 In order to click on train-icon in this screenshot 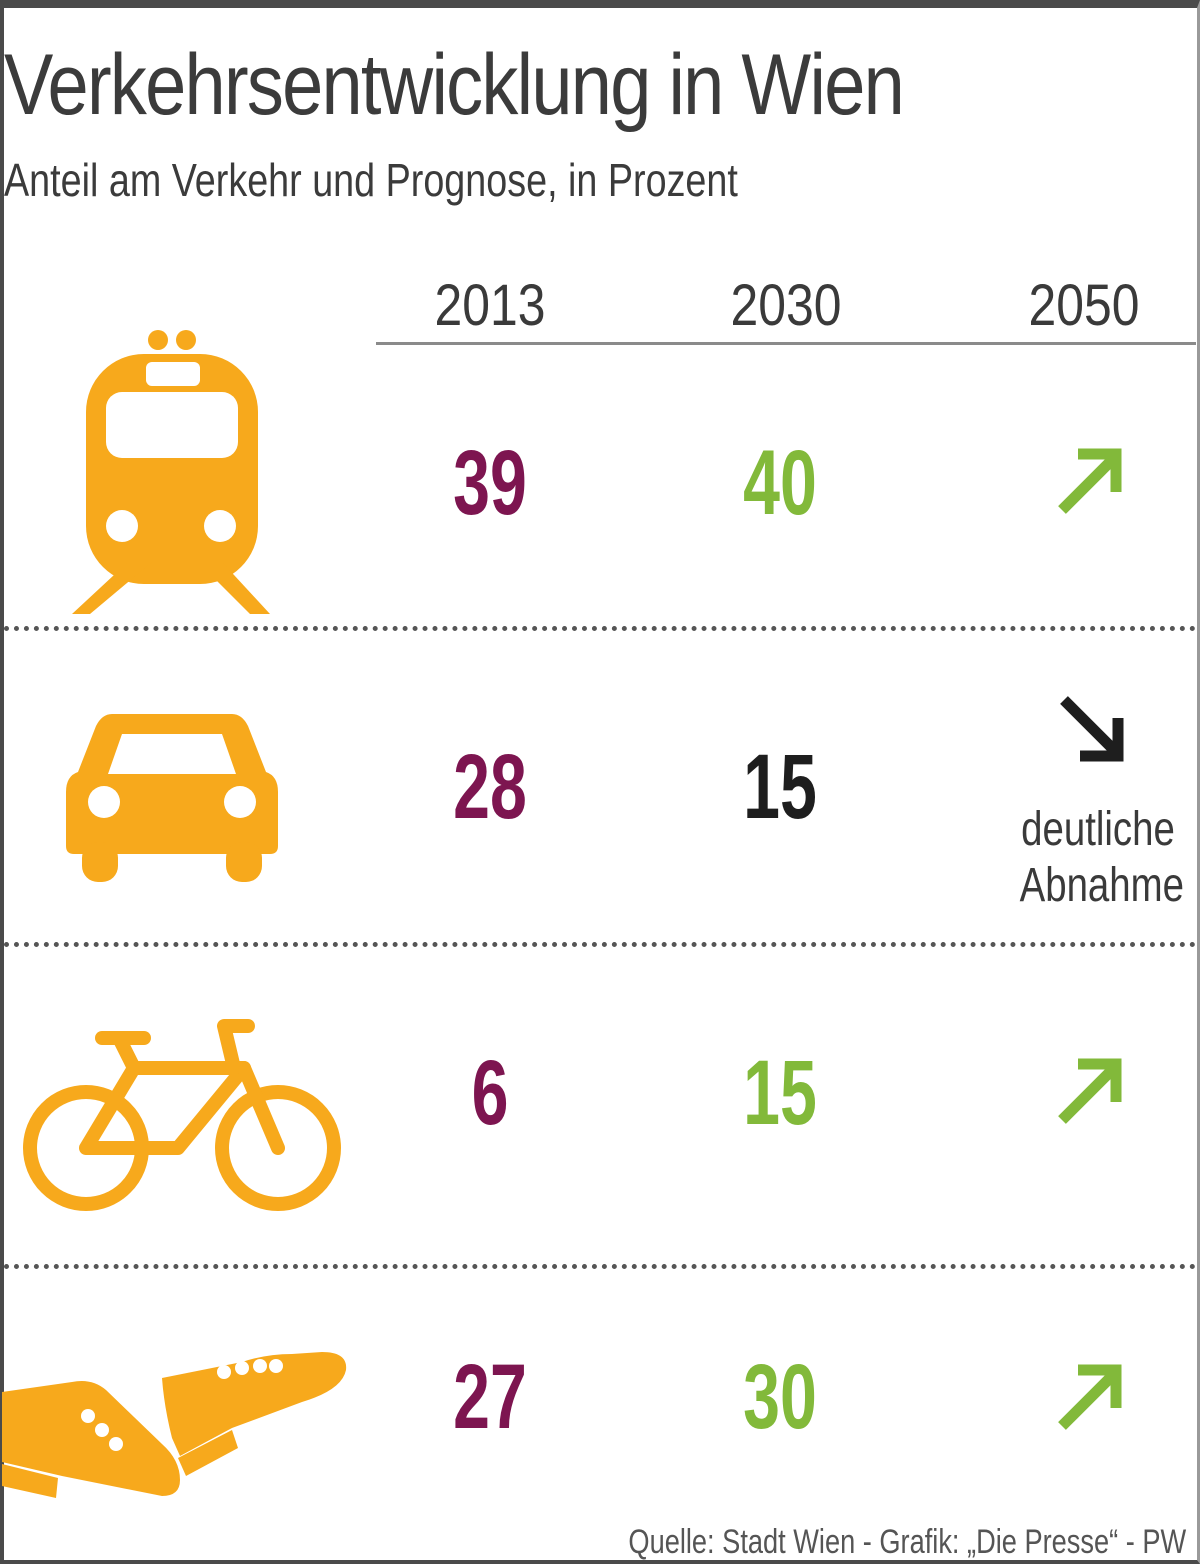, I will do `click(171, 472)`.